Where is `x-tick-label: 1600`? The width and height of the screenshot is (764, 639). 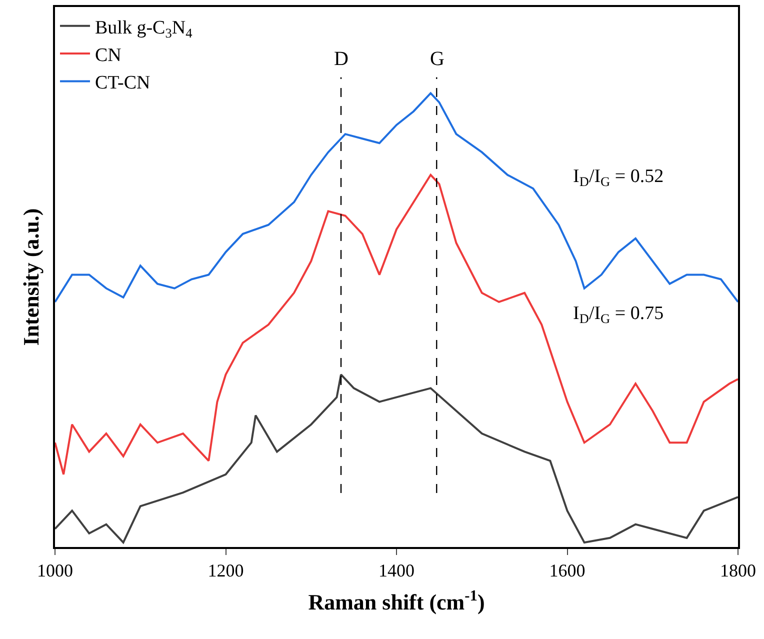
x-tick-label: 1600 is located at coordinates (567, 570).